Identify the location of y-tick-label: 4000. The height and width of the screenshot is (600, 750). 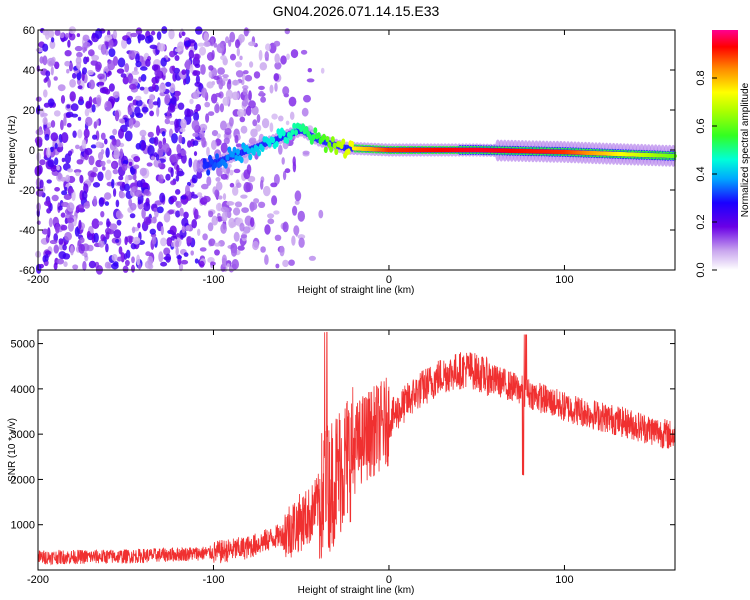
(23, 390).